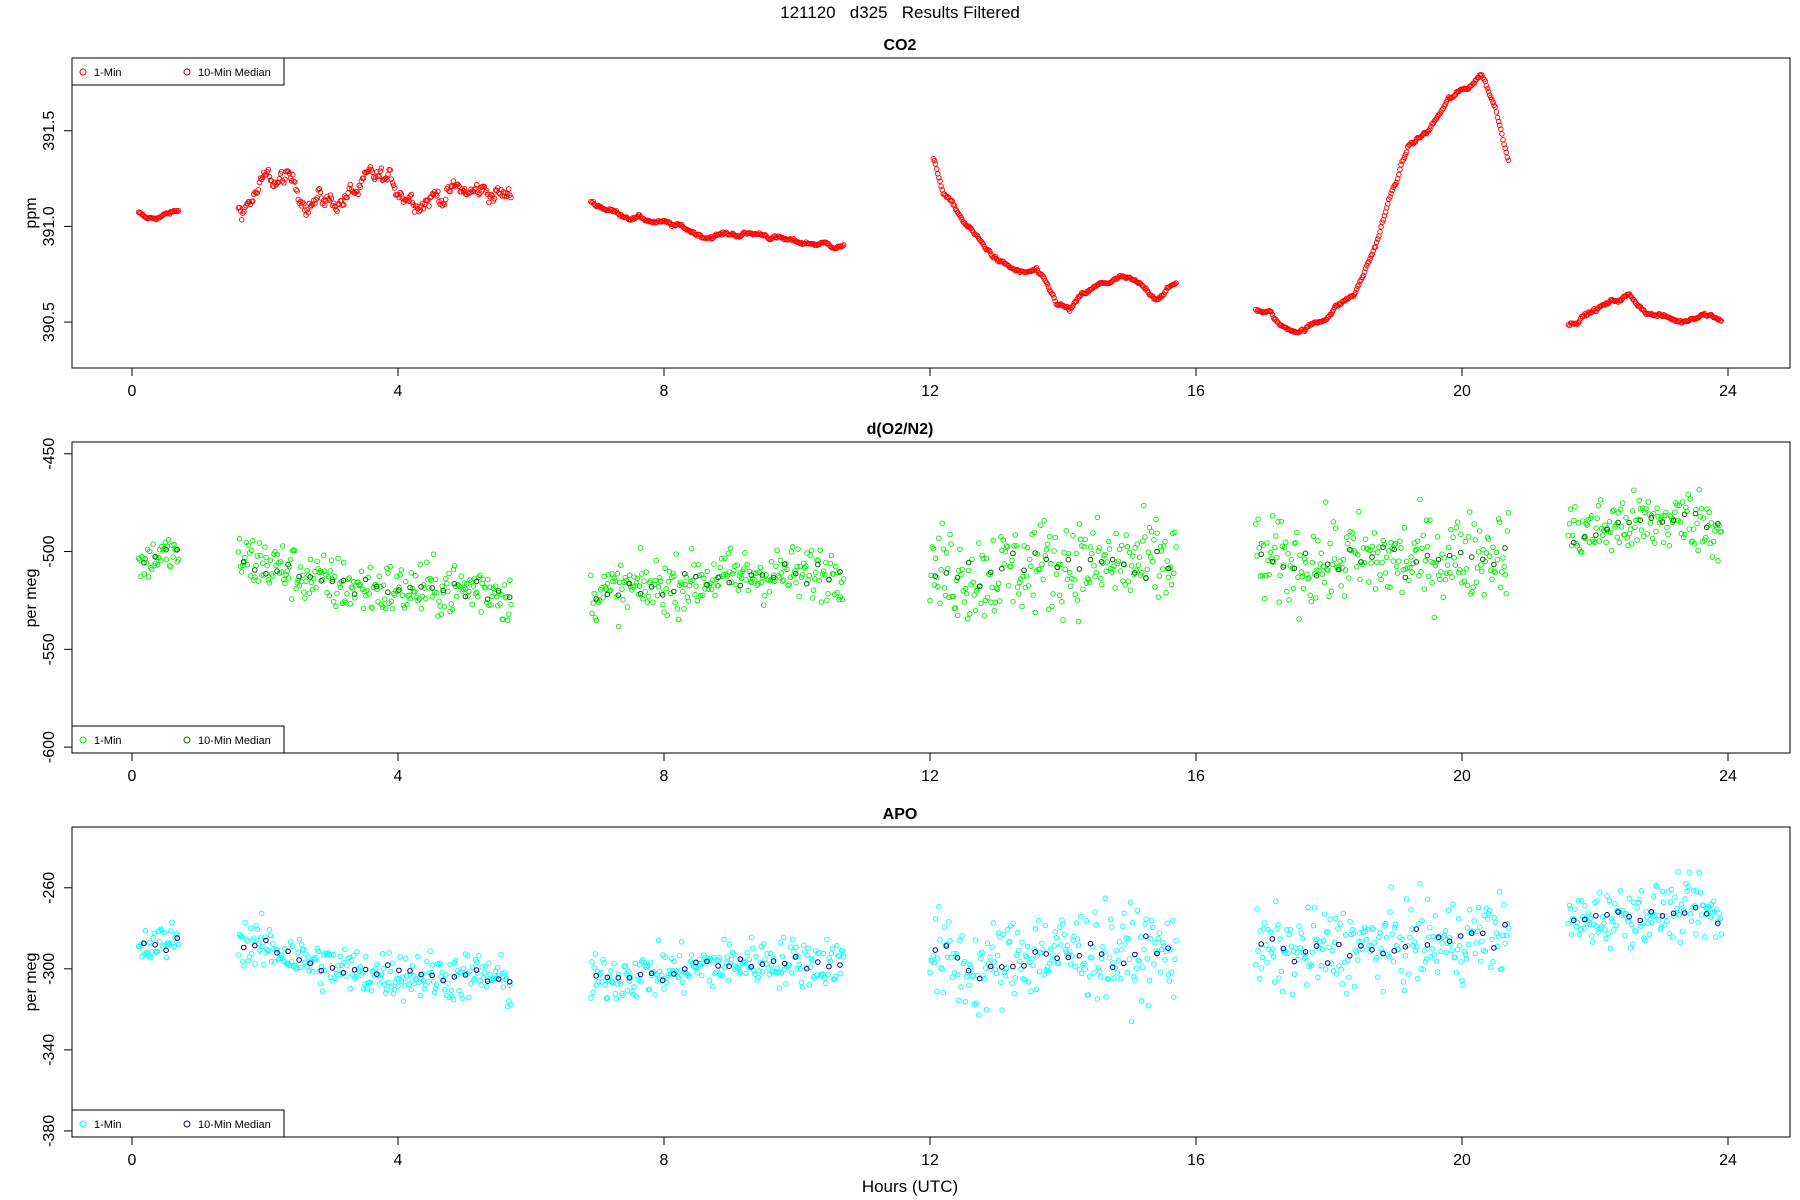 The height and width of the screenshot is (1200, 1800). Describe the element at coordinates (930, 1160) in the screenshot. I see `x-tick-label: 12` at that location.